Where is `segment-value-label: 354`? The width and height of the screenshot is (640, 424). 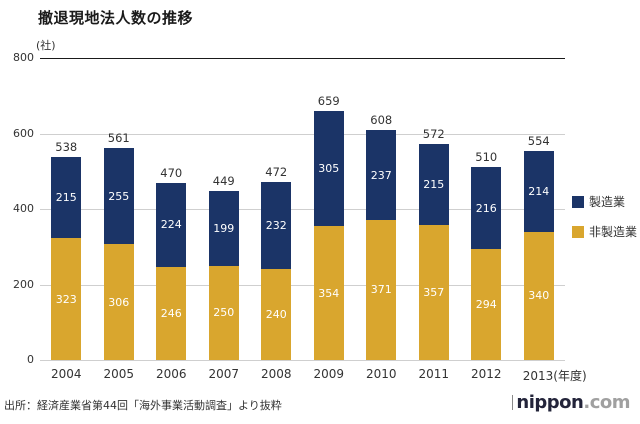
segment-value-label: 354 is located at coordinates (329, 293).